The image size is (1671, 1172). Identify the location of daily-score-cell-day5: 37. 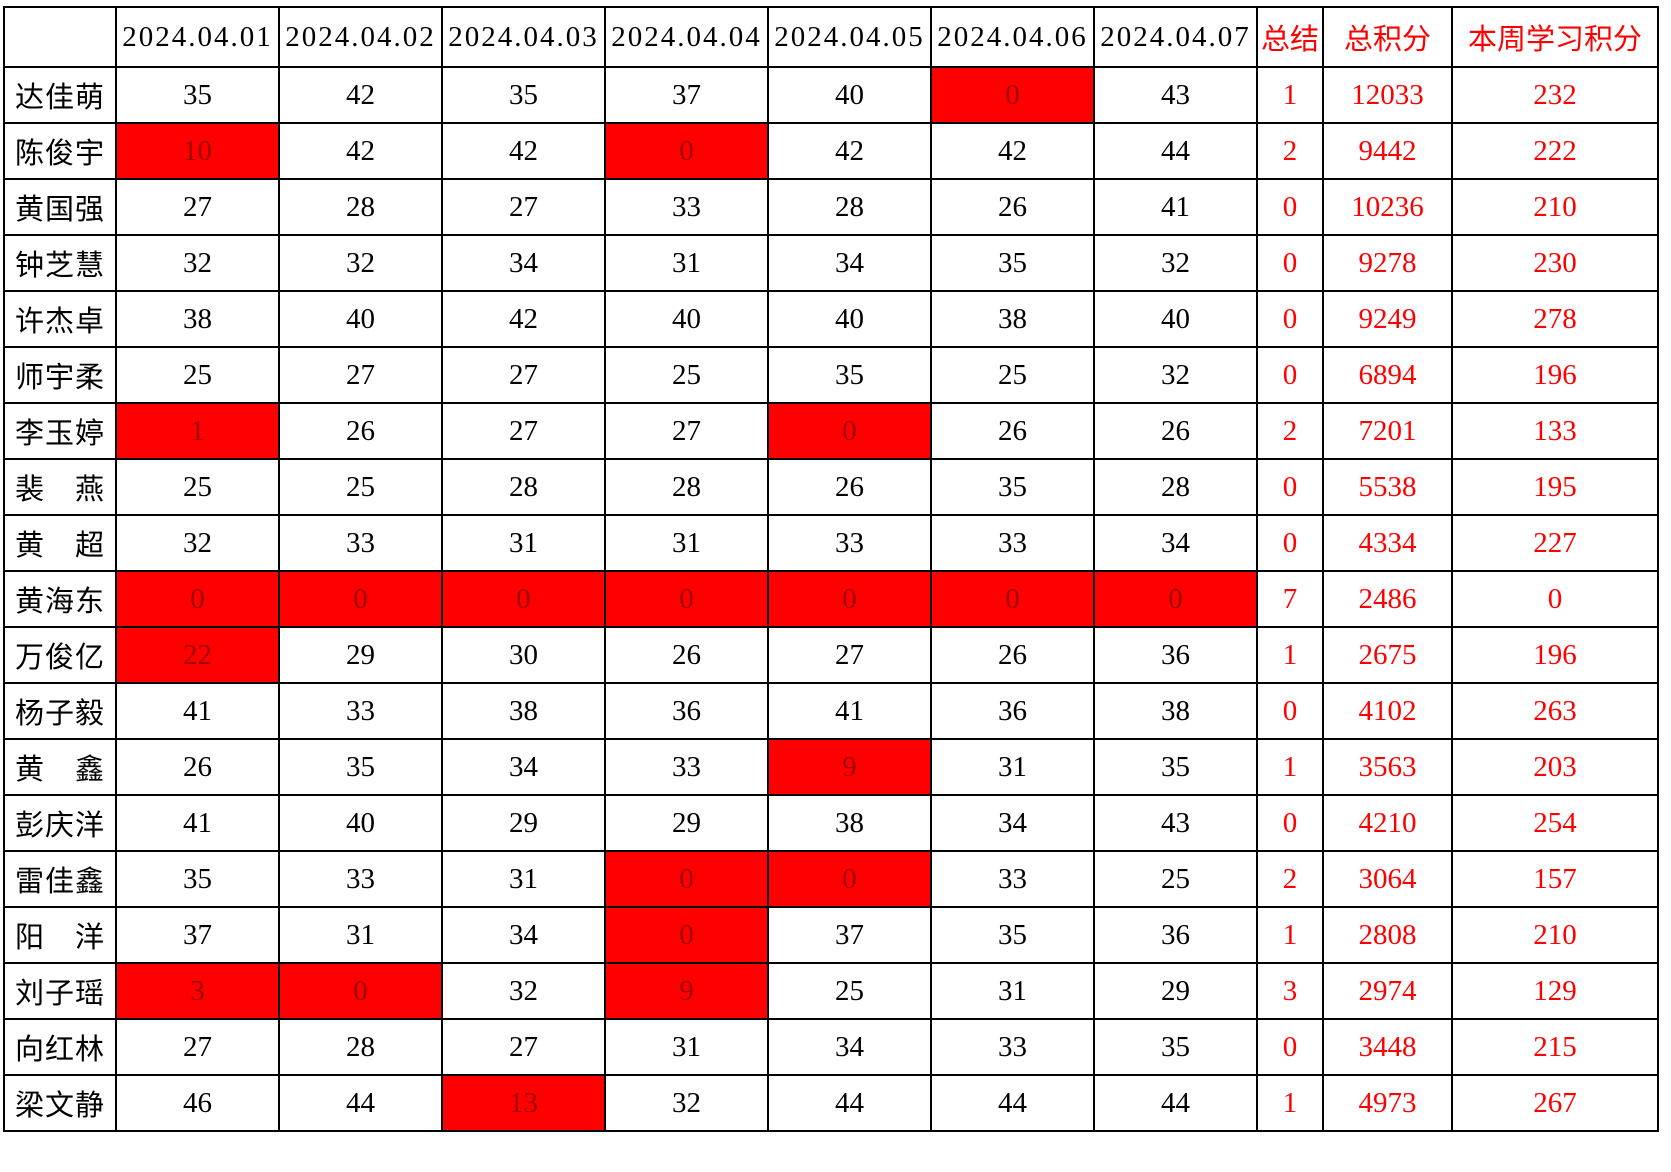
(849, 935).